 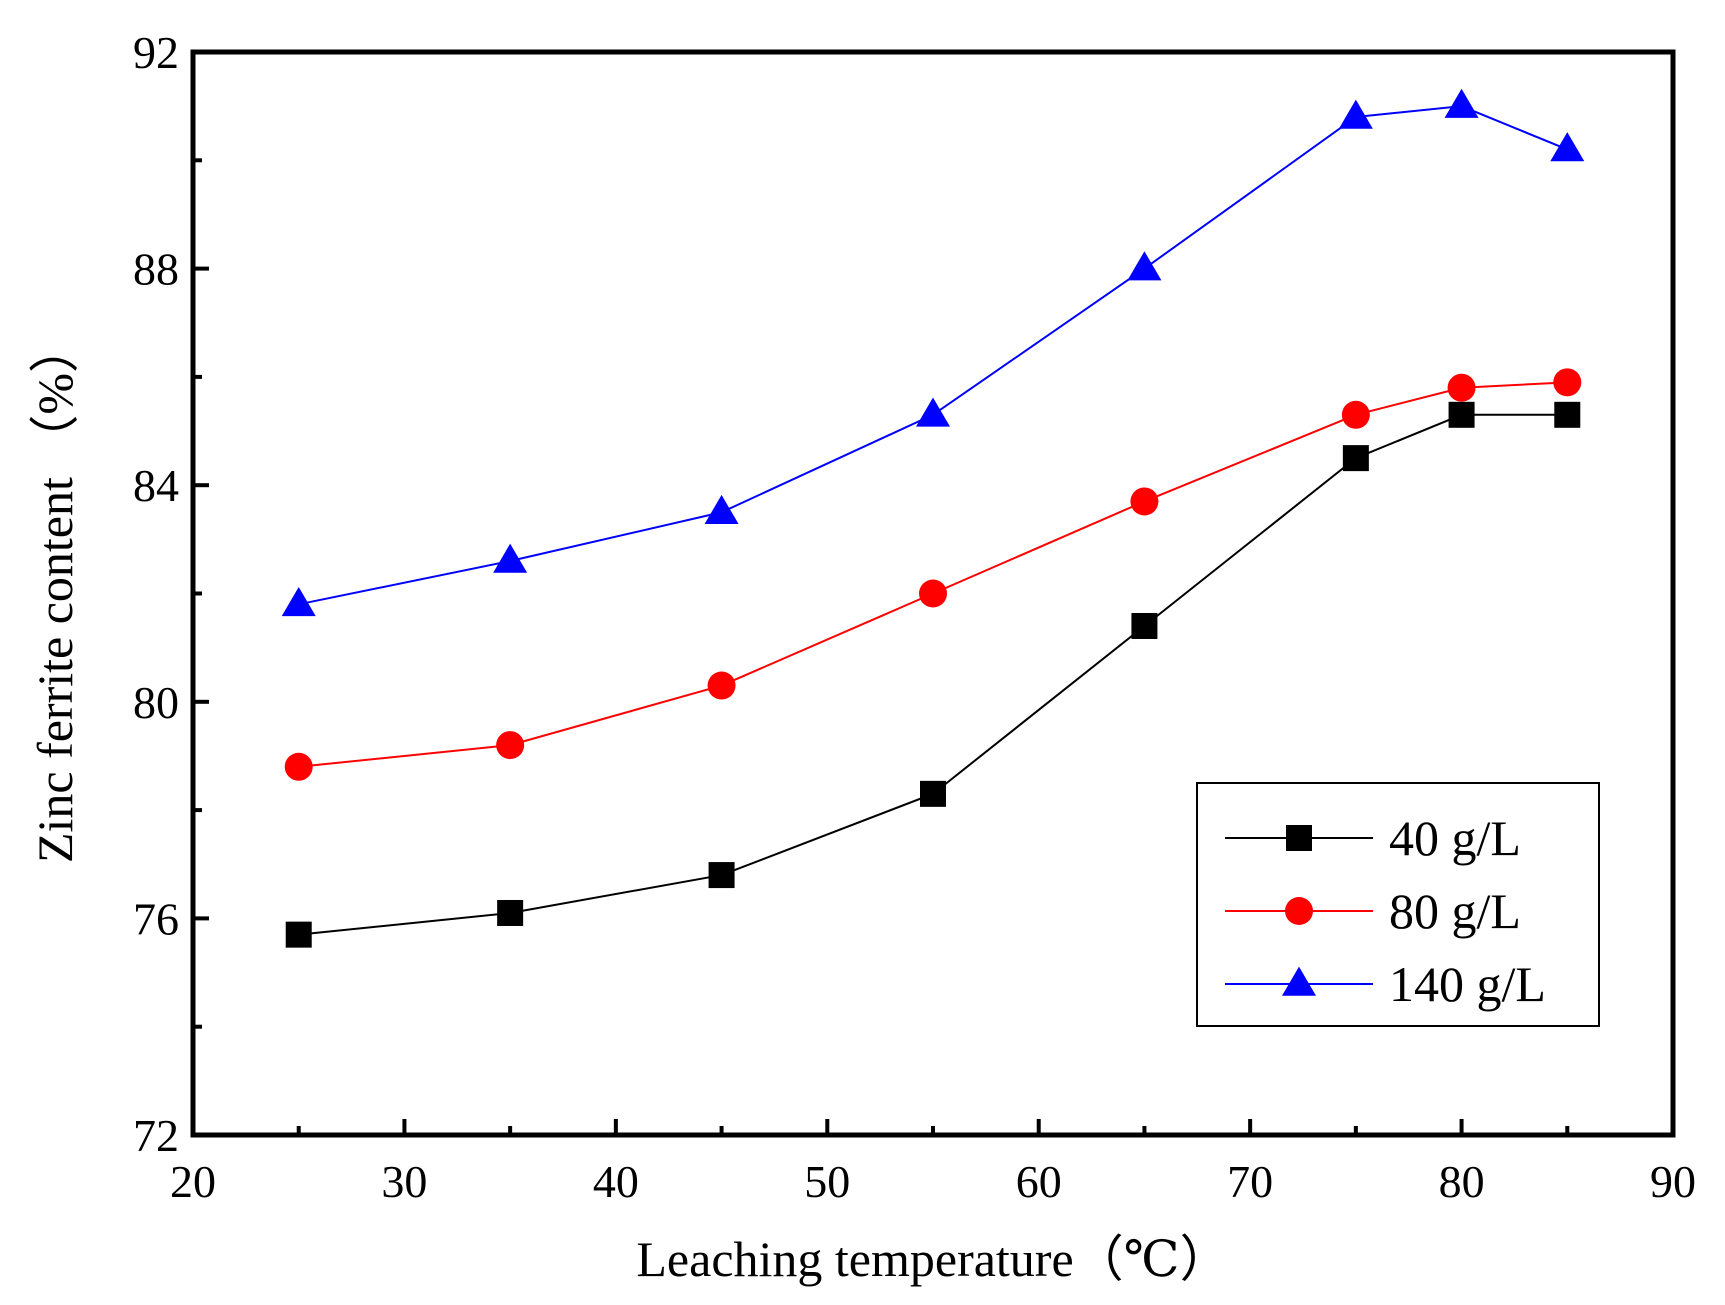 I want to click on x-tick-label: 20, so click(x=193, y=1181).